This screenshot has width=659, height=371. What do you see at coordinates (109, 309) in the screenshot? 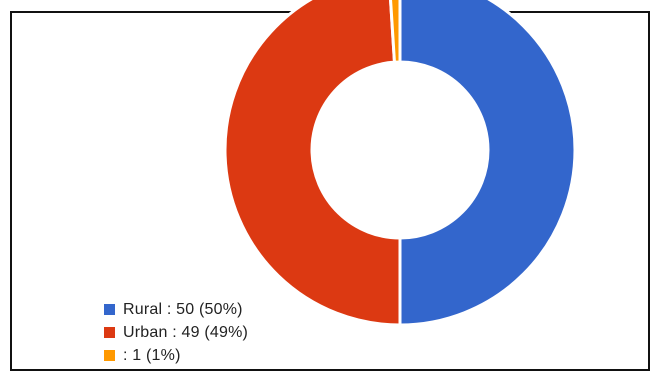
I see `legend-swatch-rural` at bounding box center [109, 309].